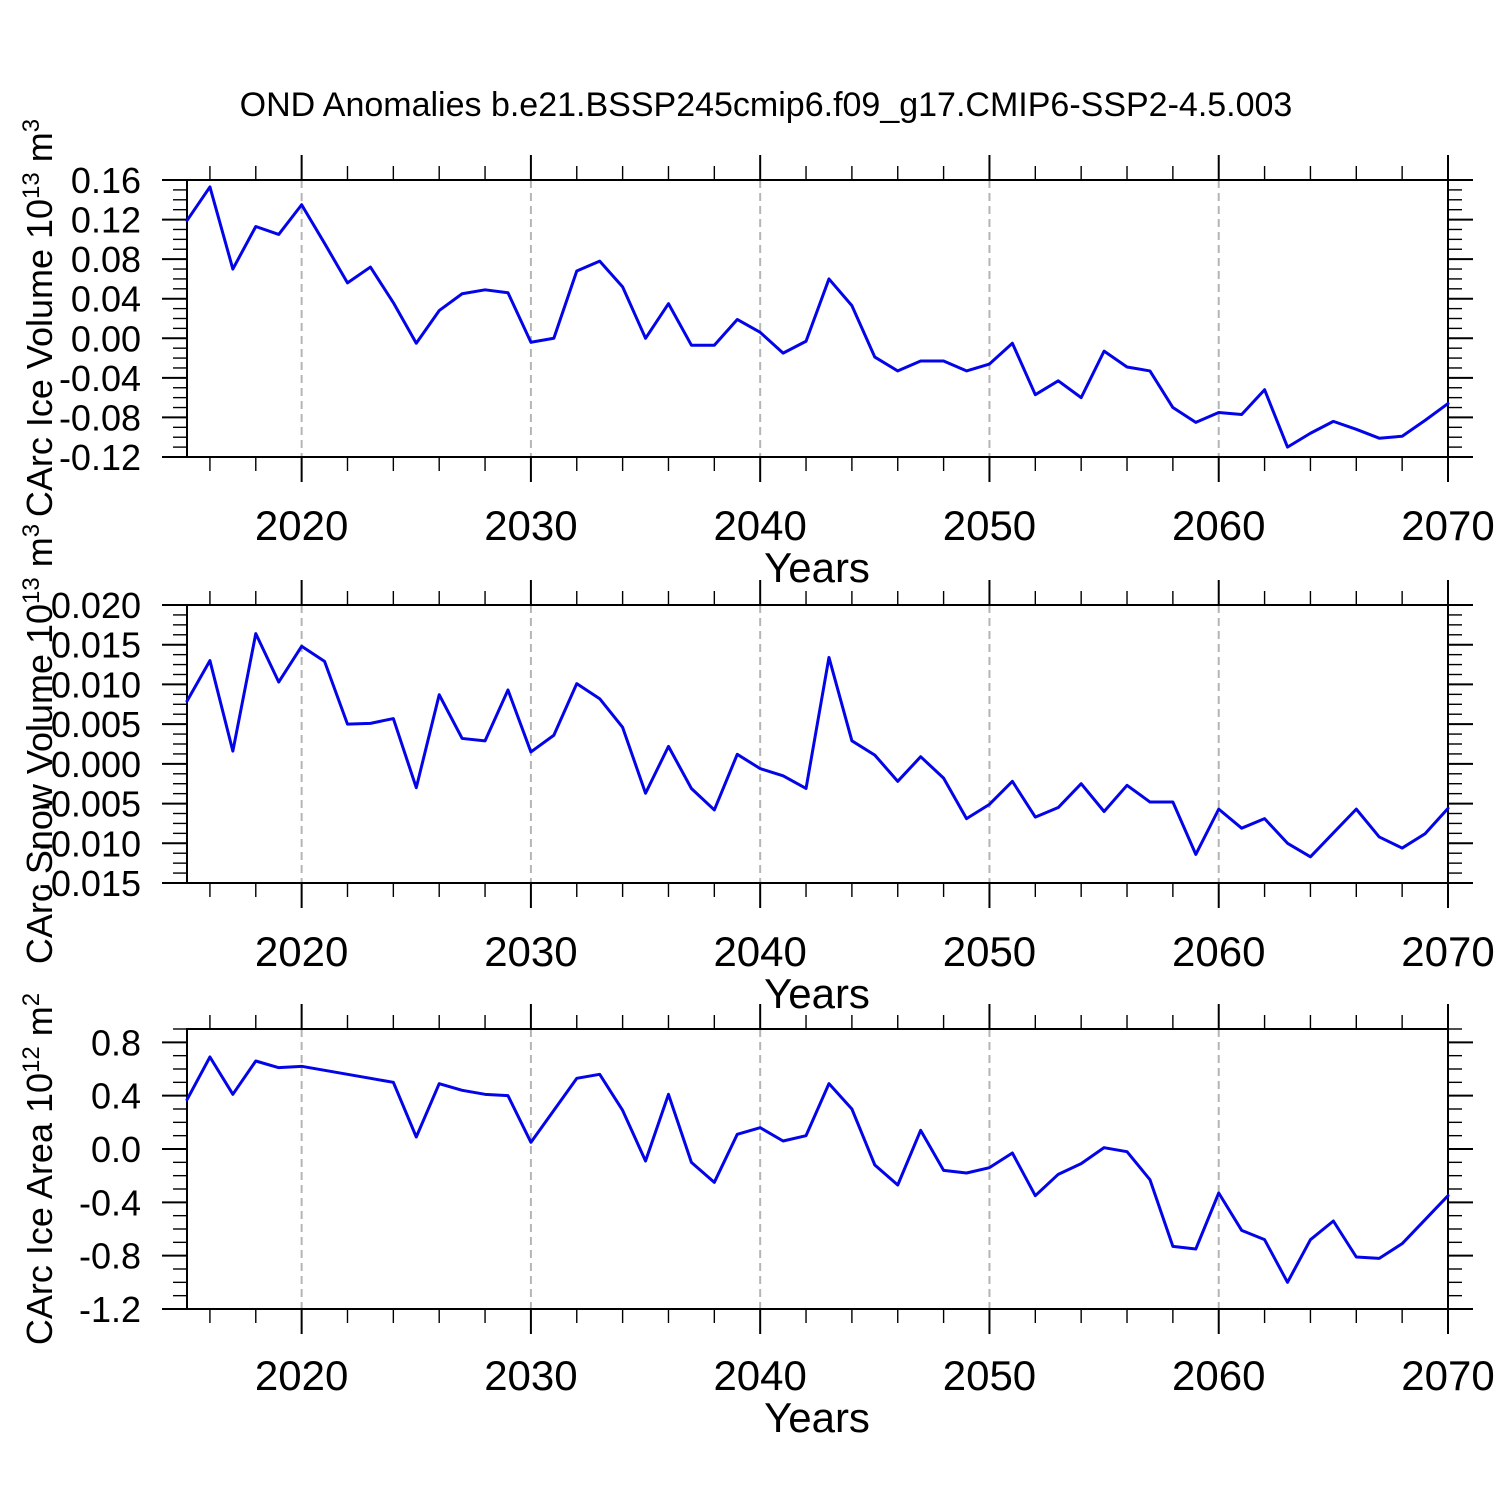 This screenshot has height=1500, width=1500. What do you see at coordinates (106, 220) in the screenshot?
I see `svg-text: 0.12` at bounding box center [106, 220].